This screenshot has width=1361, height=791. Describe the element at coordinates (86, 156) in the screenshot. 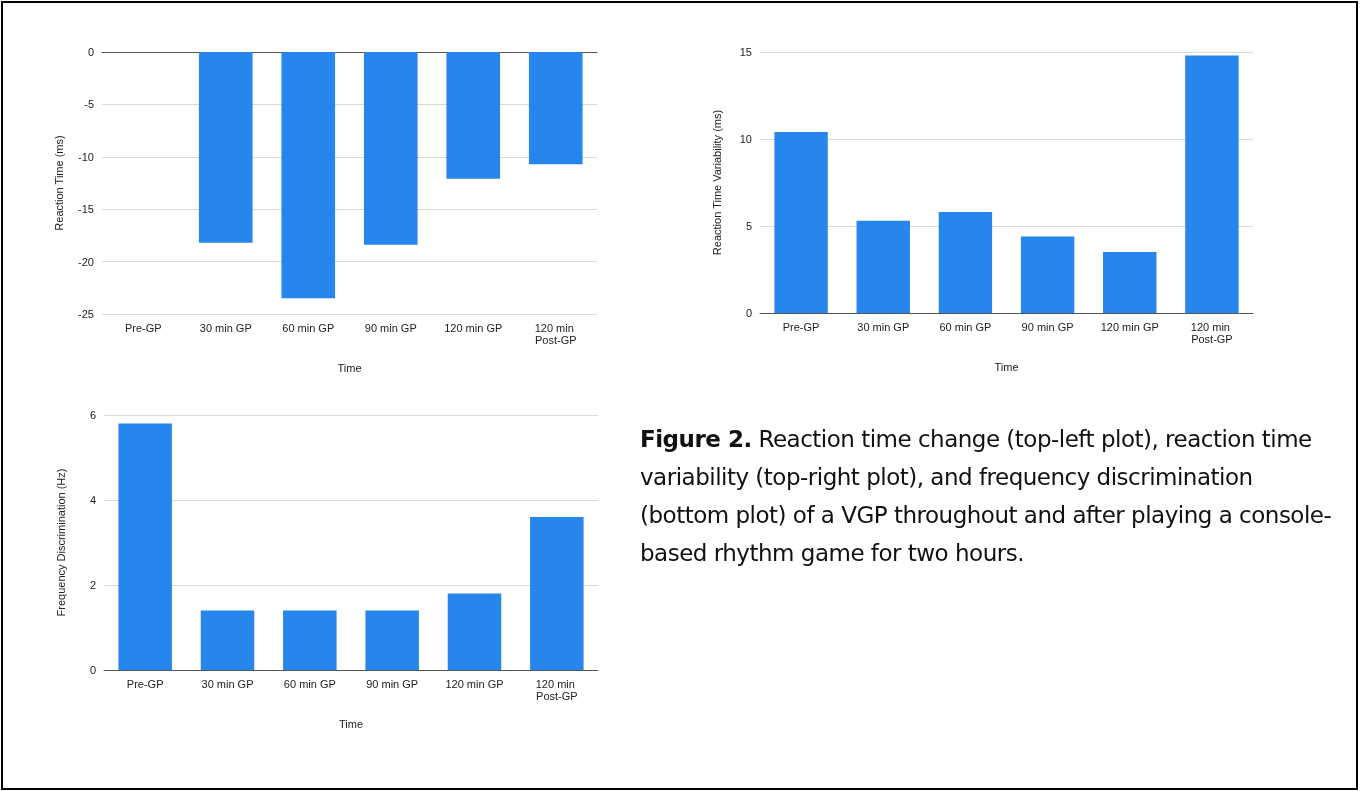

I see `y-tick-label: -10` at that location.